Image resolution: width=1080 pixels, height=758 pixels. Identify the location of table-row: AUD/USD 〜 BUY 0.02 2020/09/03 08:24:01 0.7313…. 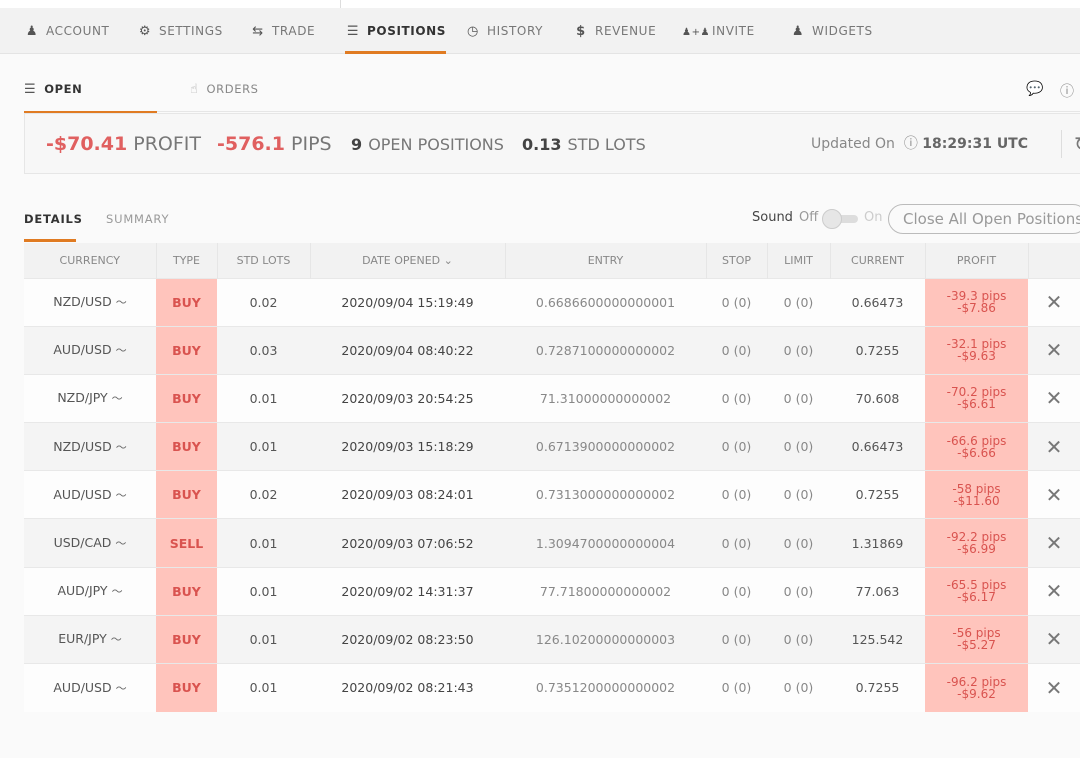
(552, 494).